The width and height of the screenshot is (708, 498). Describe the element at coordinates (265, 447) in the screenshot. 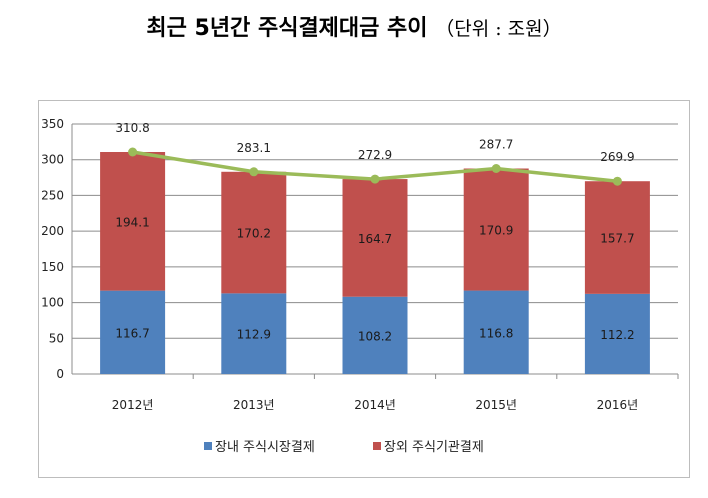

I see `legend-label: 장내 주식시장결제` at that location.